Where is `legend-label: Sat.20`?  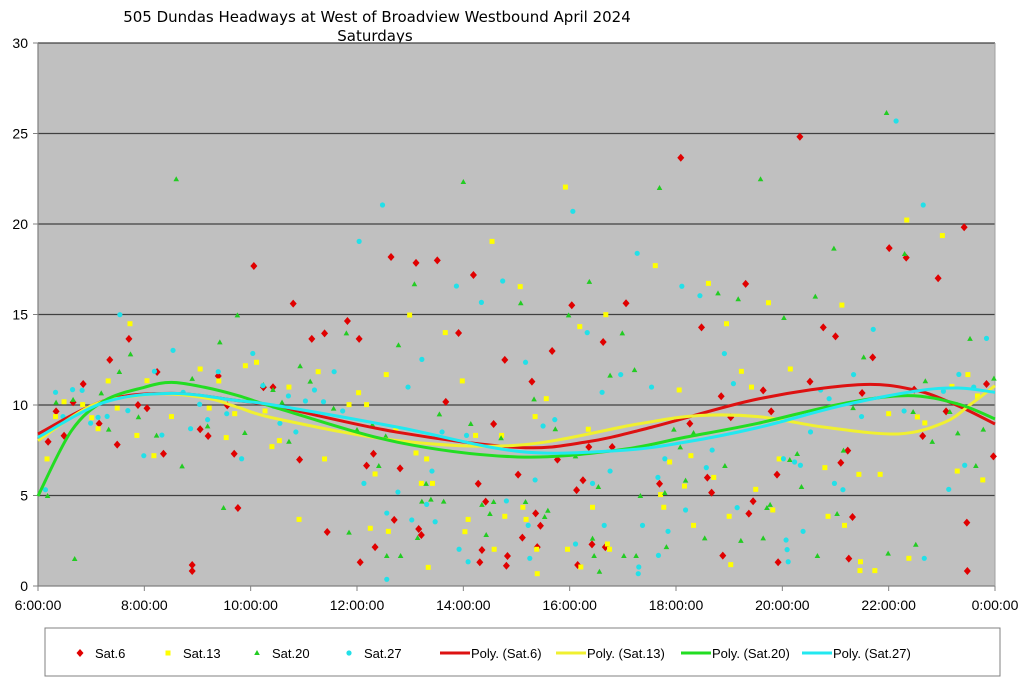 legend-label: Sat.20 is located at coordinates (291, 653).